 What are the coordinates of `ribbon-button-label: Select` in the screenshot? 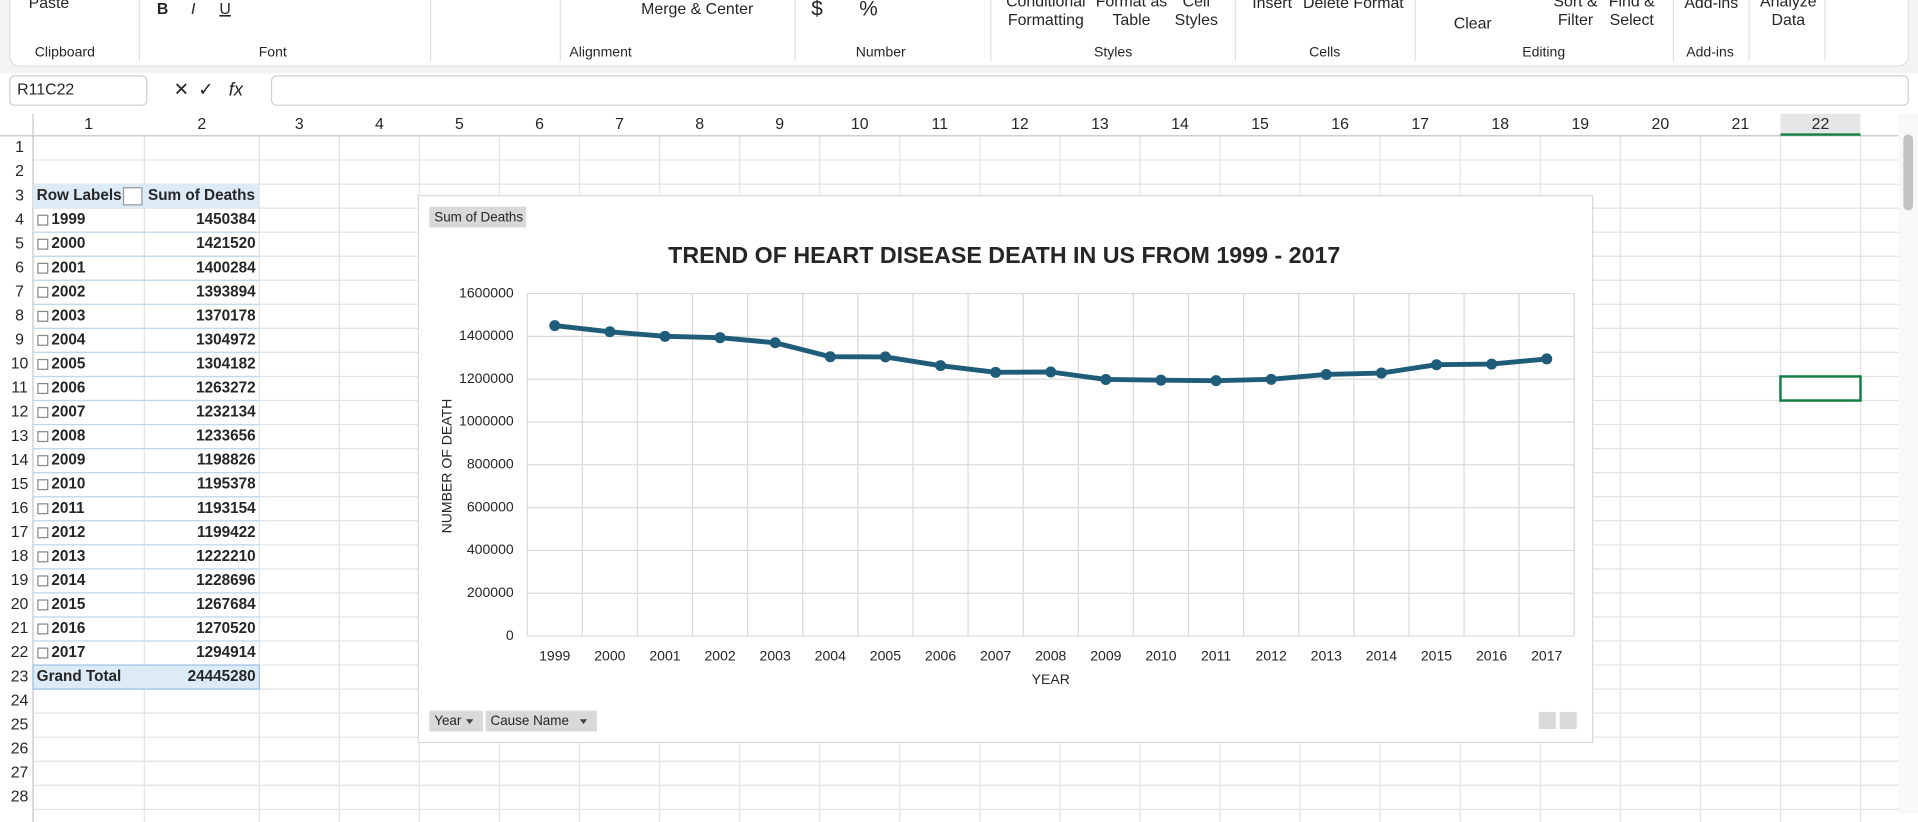 It's located at (1632, 20).